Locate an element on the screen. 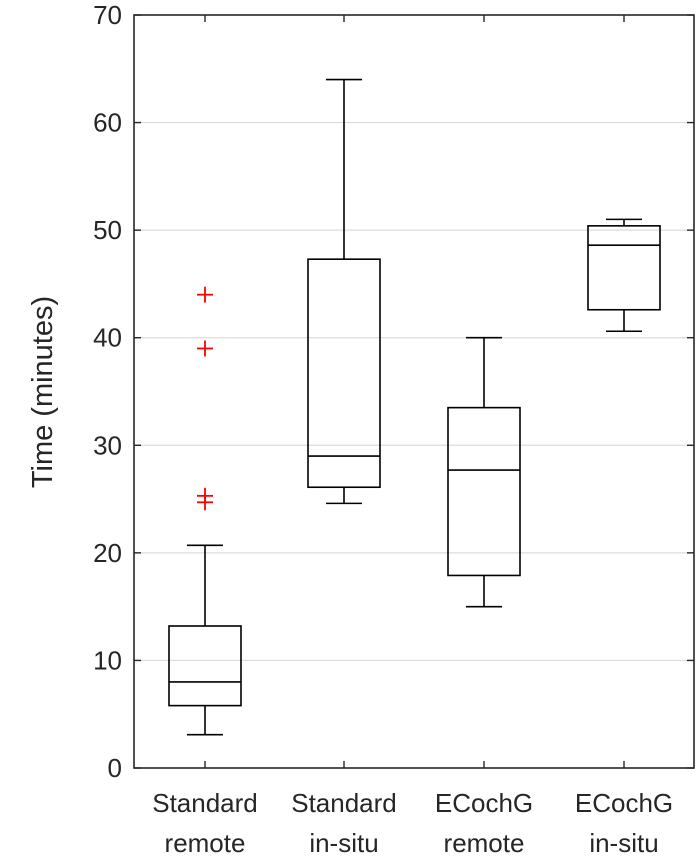  y-tick-label: 0 is located at coordinates (115, 768).